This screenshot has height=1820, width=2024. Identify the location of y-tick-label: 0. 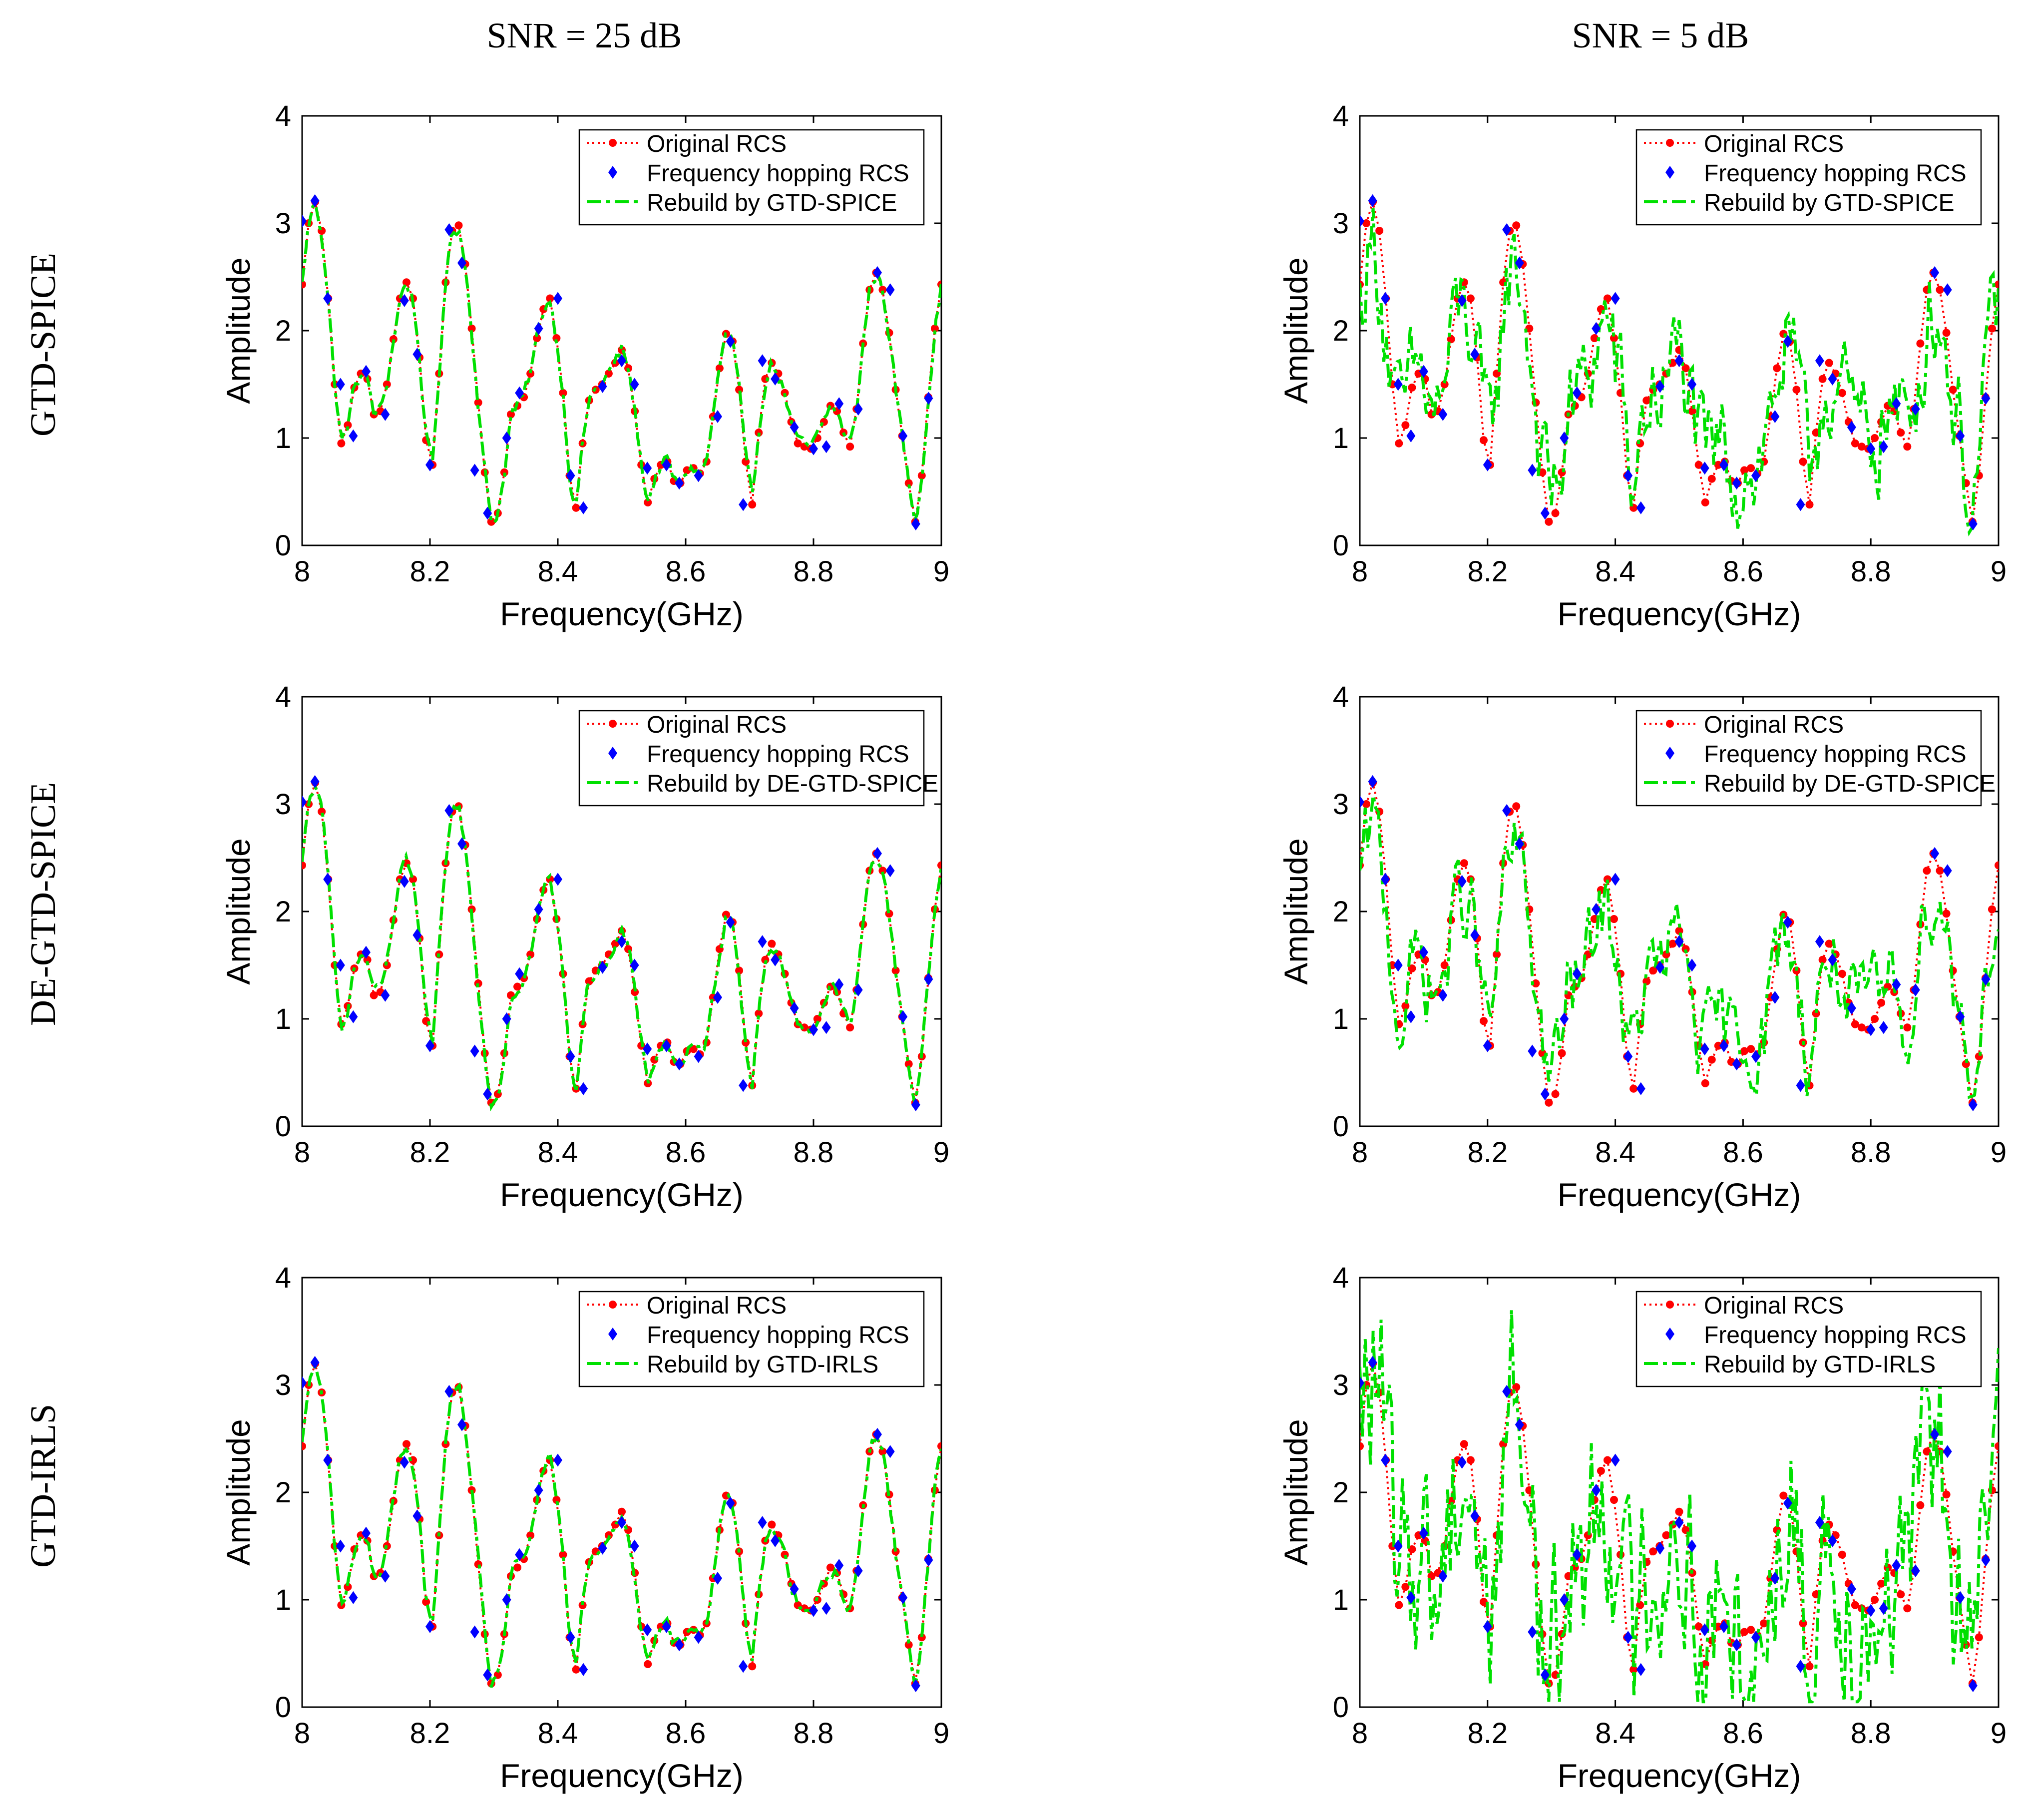
(1341, 545).